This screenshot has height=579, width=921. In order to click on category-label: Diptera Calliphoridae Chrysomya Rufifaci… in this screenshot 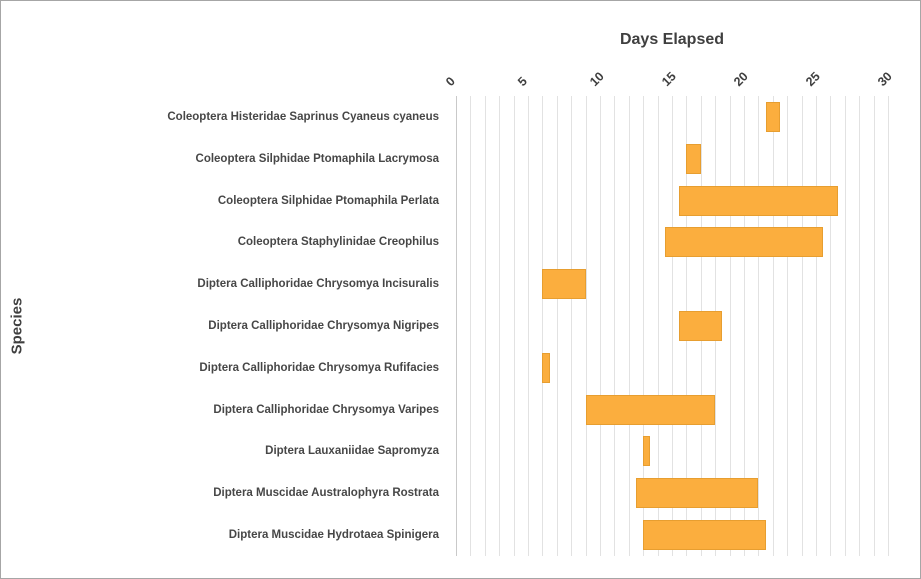, I will do `click(319, 367)`.